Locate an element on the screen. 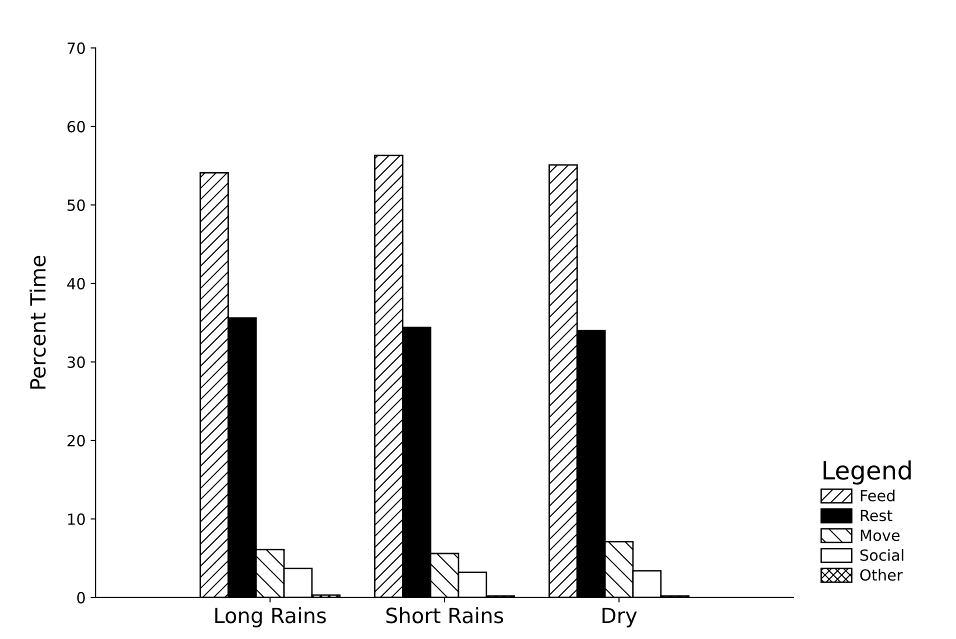 The image size is (956, 639). y-tick-label: 0 is located at coordinates (81, 598).